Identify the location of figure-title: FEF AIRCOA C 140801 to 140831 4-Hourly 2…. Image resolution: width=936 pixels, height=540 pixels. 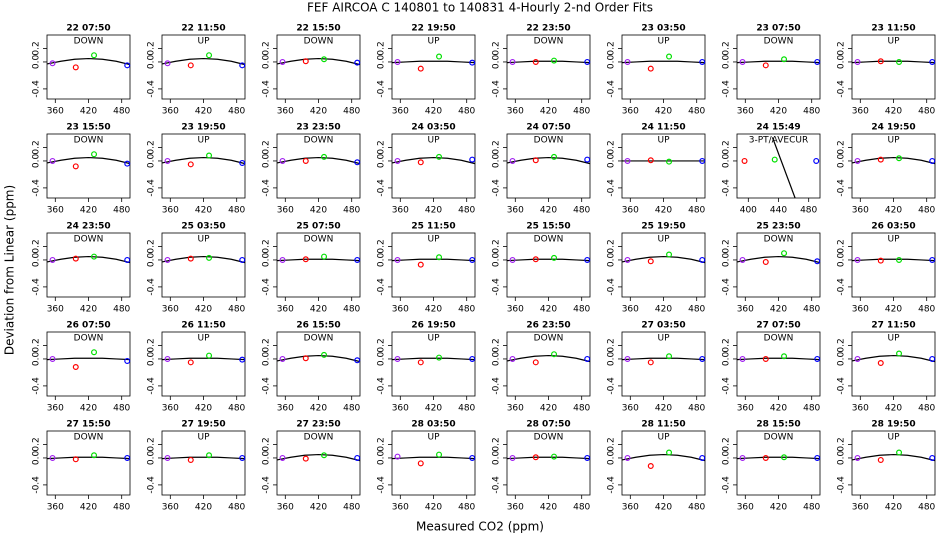
(480, 8).